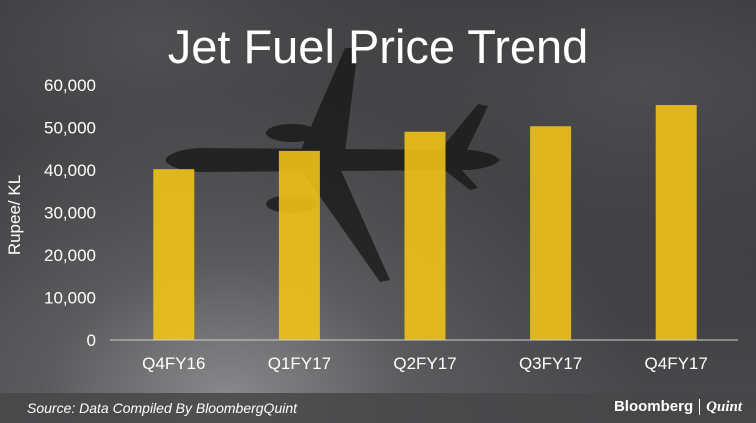 This screenshot has width=756, height=423. I want to click on y-tick-label: 40,000, so click(70, 170).